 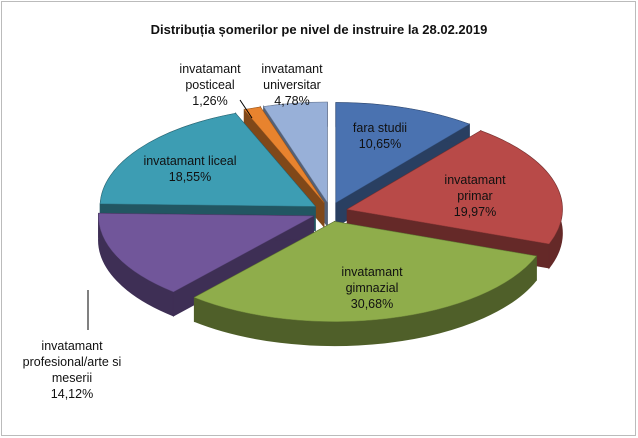 I want to click on value-label: 30,68%, so click(x=372, y=304).